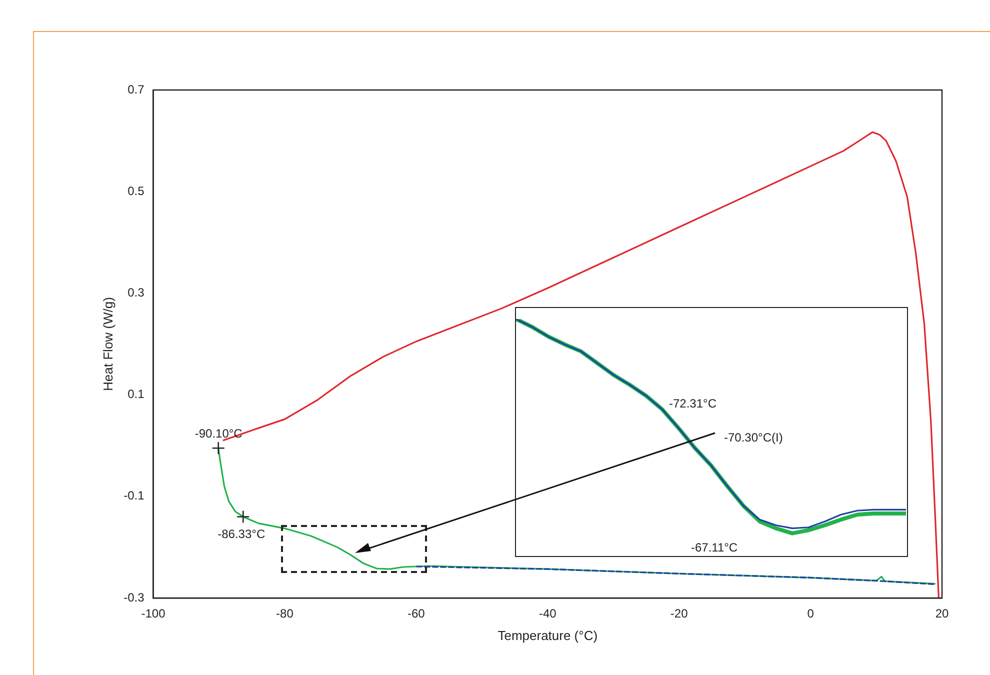 Image resolution: width=990 pixels, height=675 pixels. Describe the element at coordinates (136, 293) in the screenshot. I see `y-tick-label: 0.3` at that location.